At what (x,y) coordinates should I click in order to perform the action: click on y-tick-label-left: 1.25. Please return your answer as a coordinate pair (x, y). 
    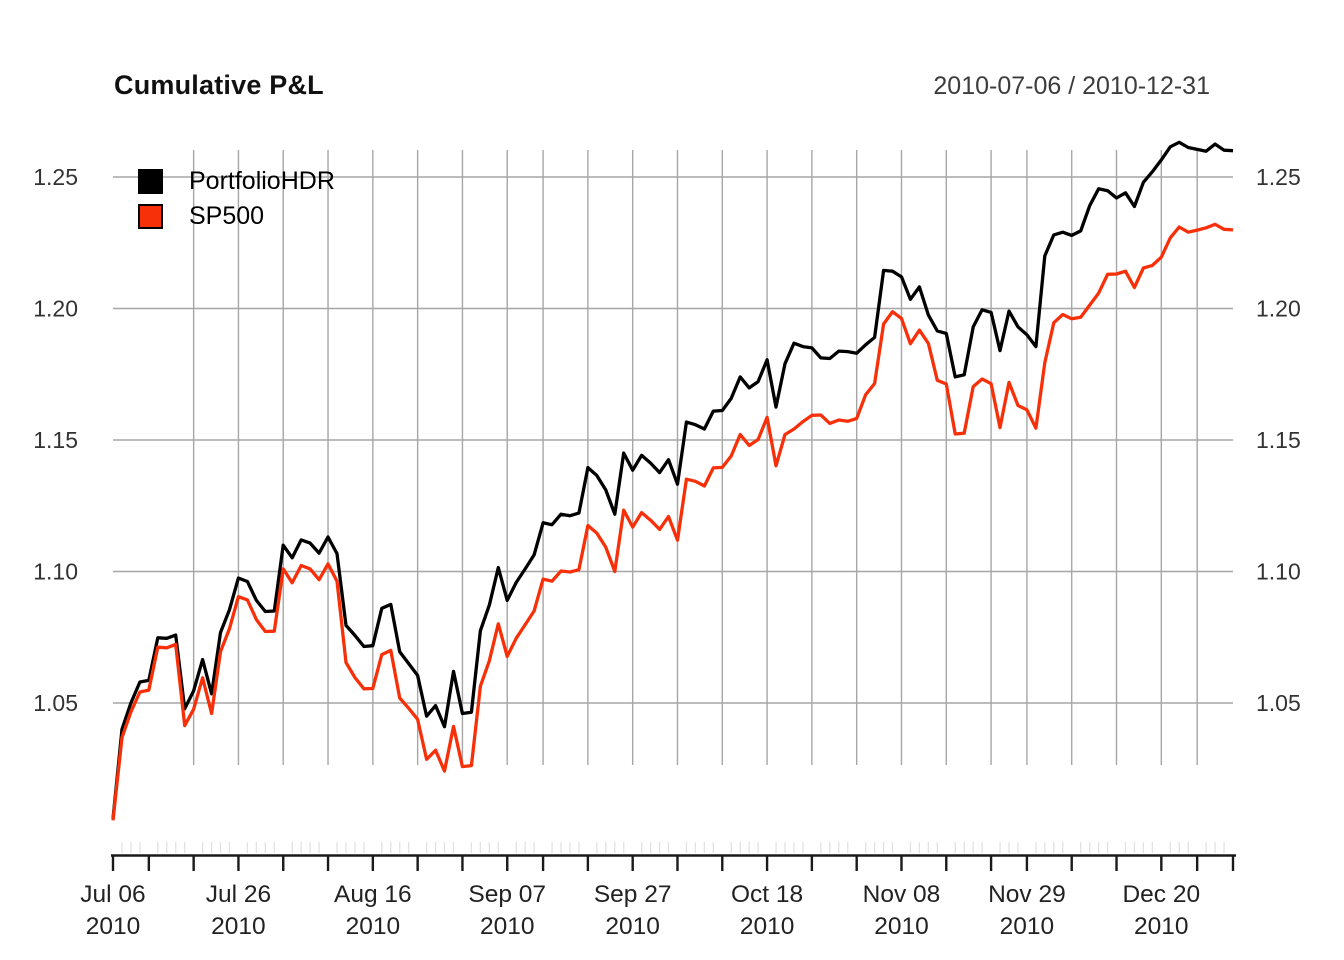
    Looking at the image, I should click on (55, 177).